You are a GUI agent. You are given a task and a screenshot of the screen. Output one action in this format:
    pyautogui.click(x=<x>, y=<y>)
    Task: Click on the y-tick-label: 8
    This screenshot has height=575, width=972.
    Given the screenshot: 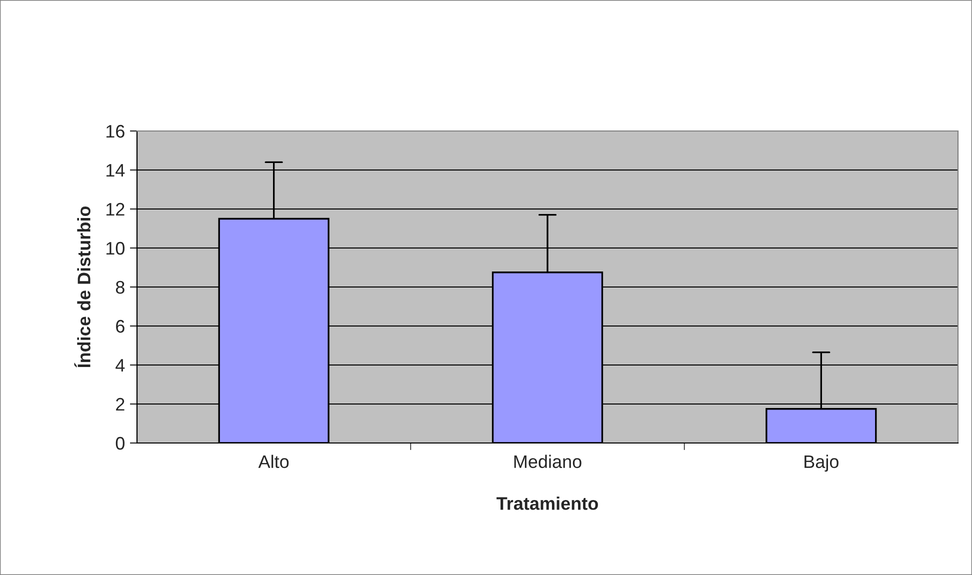 What is the action you would take?
    pyautogui.click(x=120, y=287)
    